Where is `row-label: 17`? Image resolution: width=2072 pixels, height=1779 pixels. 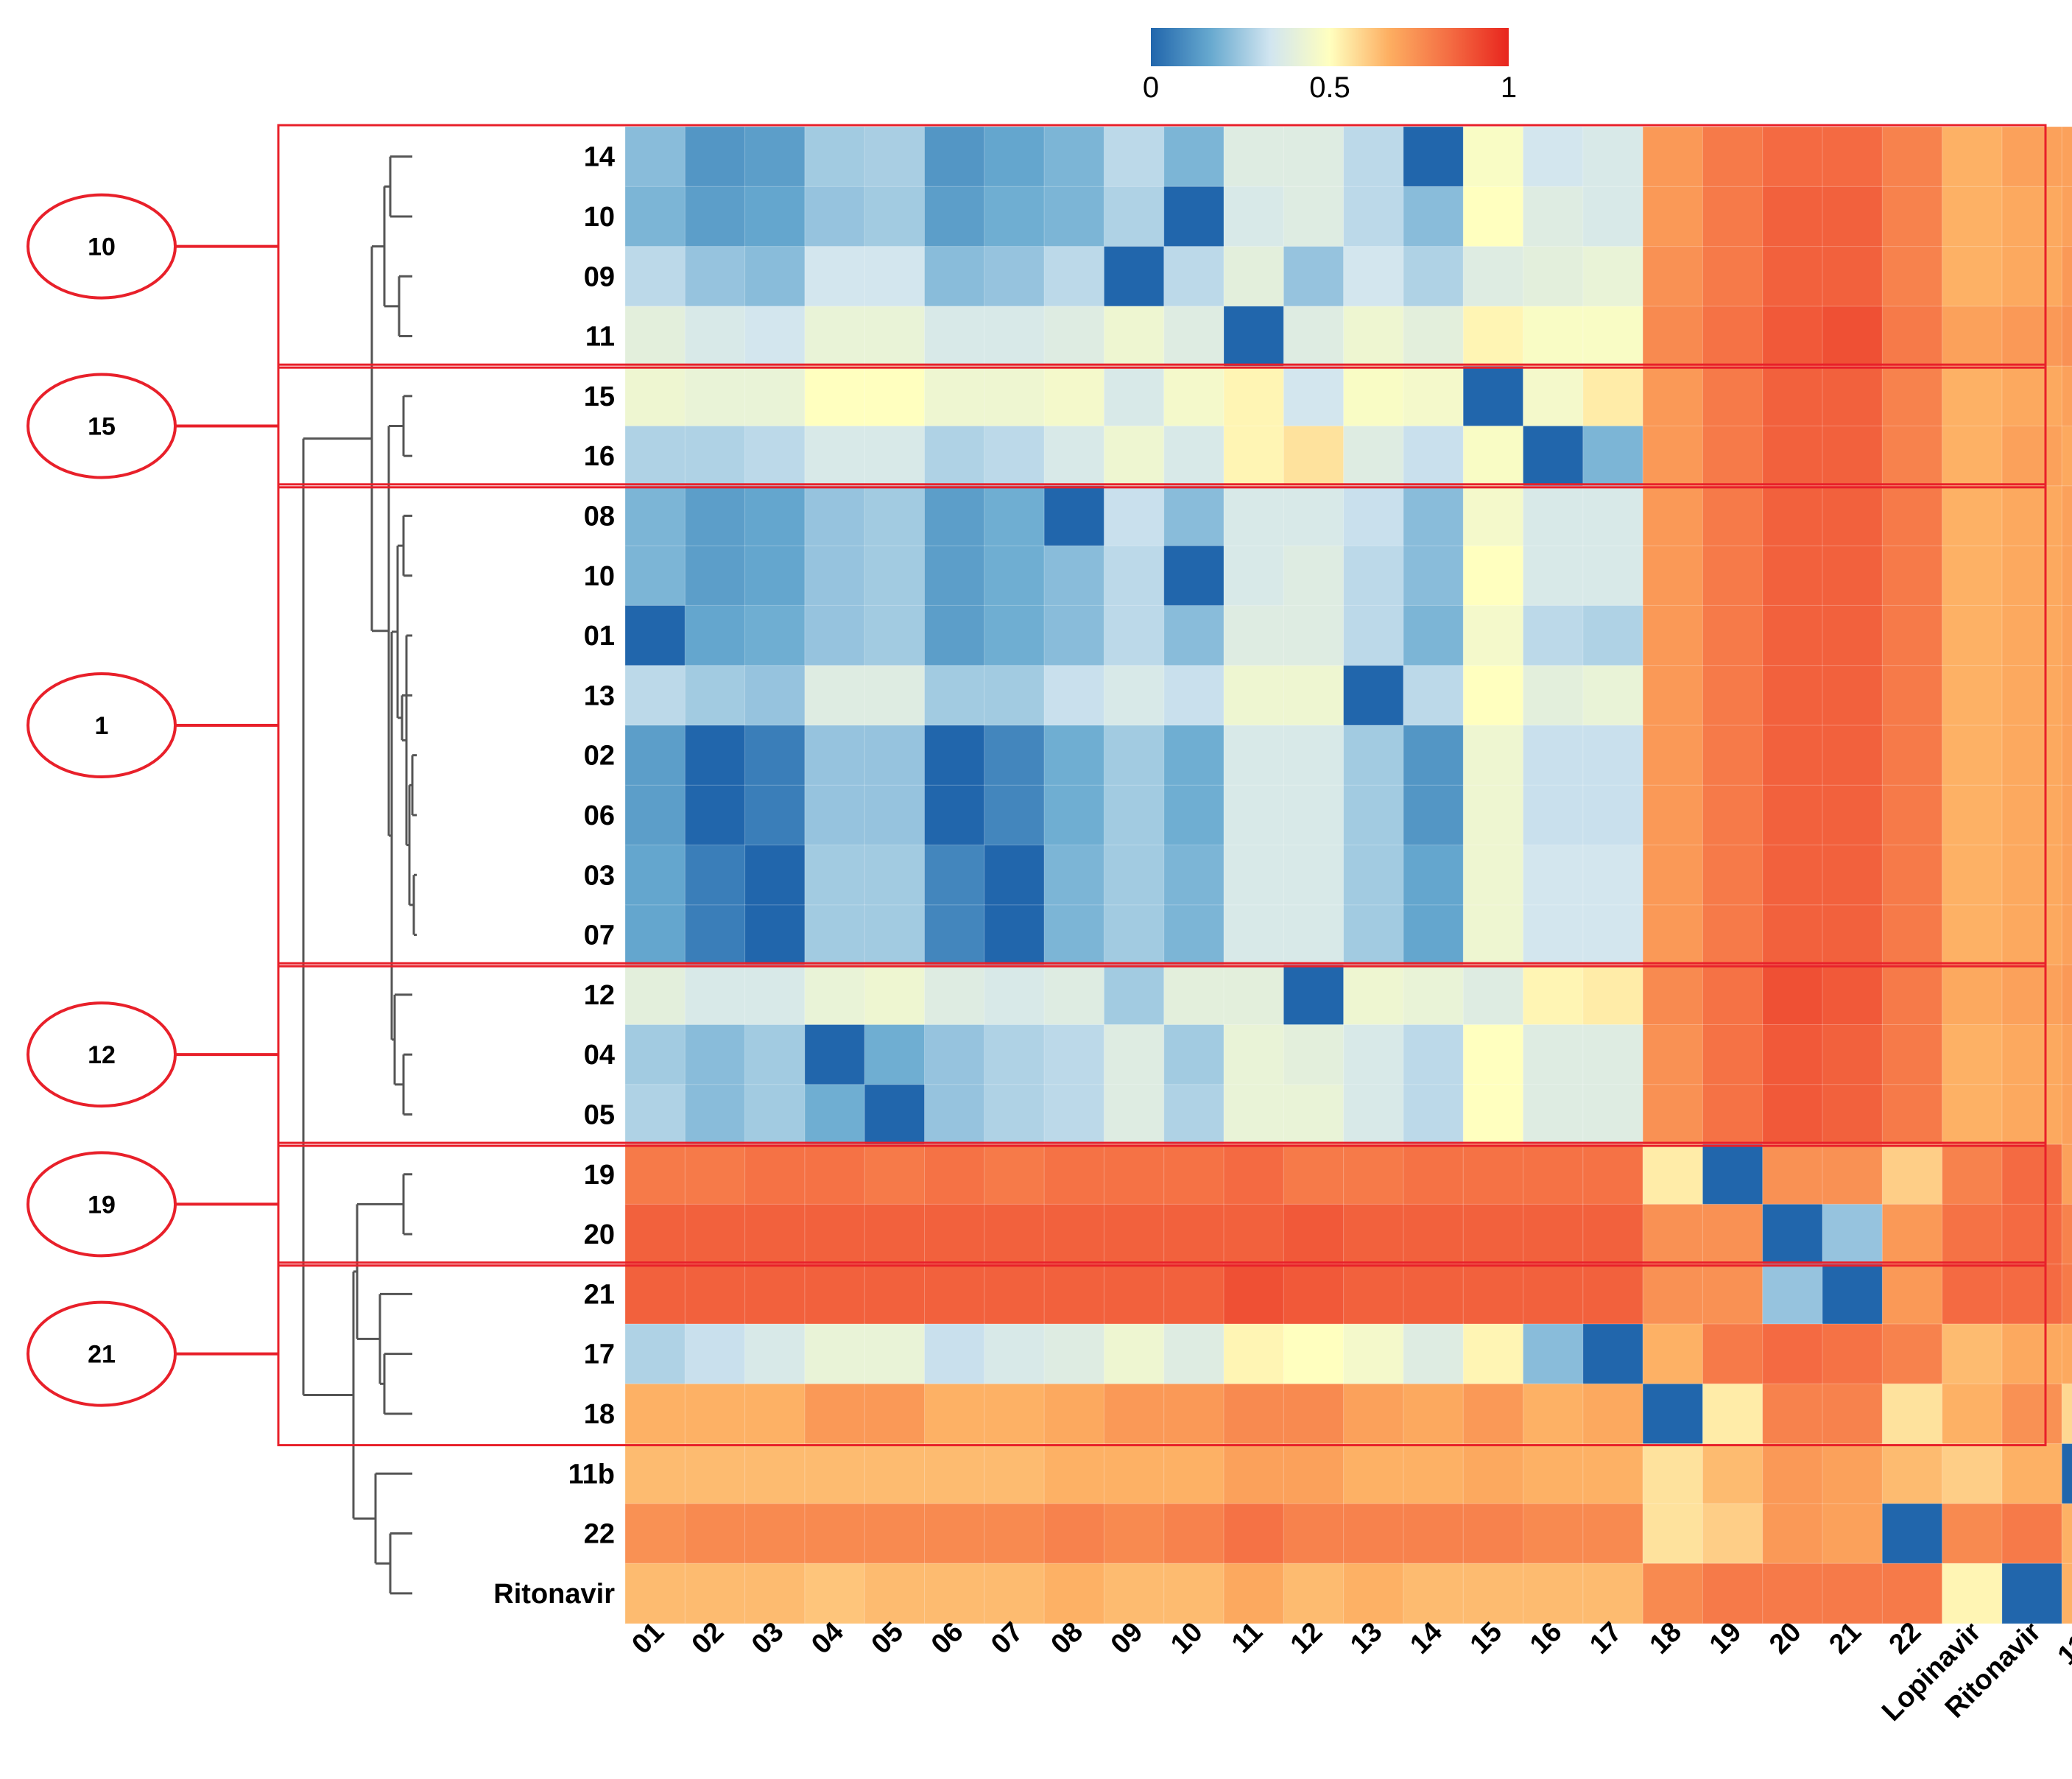
row-label: 17 is located at coordinates (599, 1355).